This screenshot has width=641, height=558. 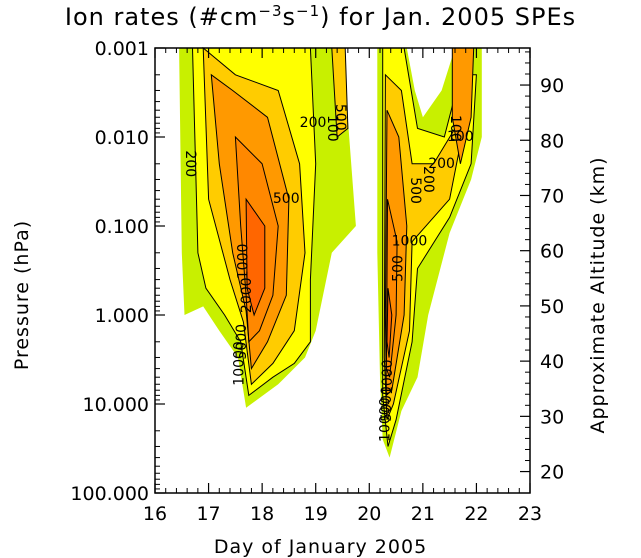 I want to click on chart-title: Ion rates (#cm−3s−1) for Jan. 2005 SPEs, so click(x=320, y=16).